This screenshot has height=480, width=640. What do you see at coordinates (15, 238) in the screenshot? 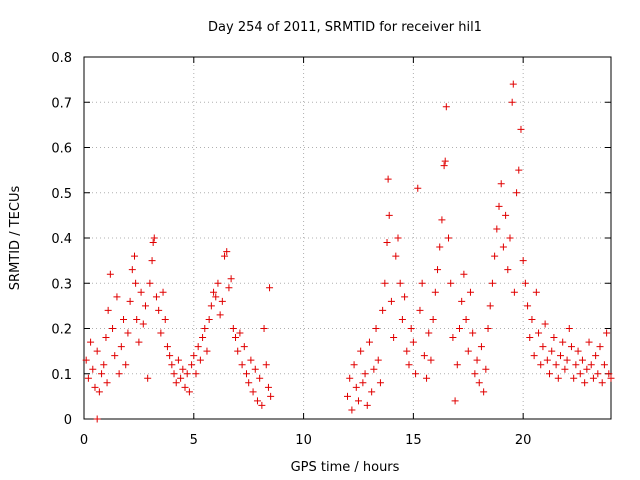
I see `y-axis-label: SRMTID / TECUs` at bounding box center [15, 238].